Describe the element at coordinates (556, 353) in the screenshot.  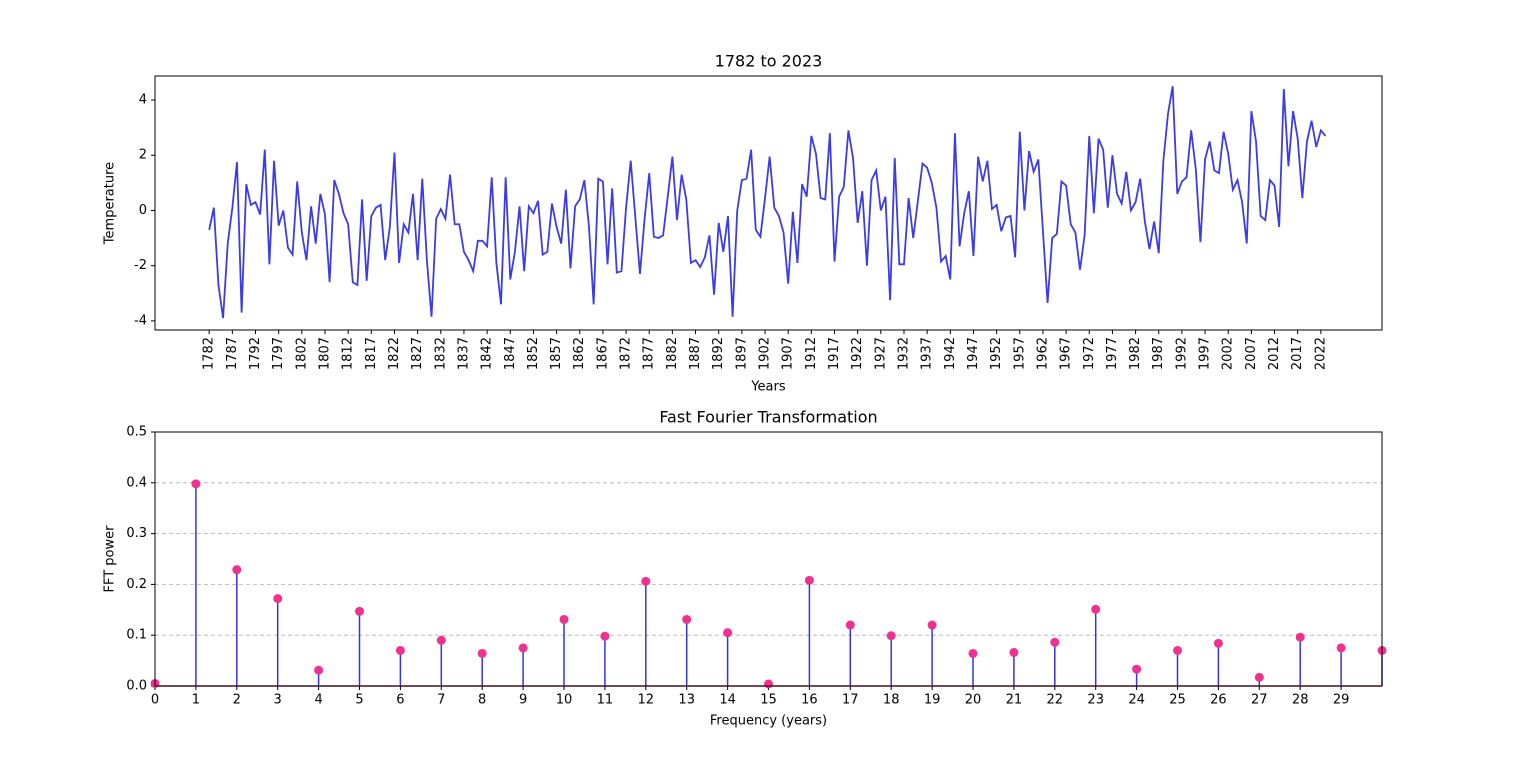
I see `x-tick-label: 1857` at that location.